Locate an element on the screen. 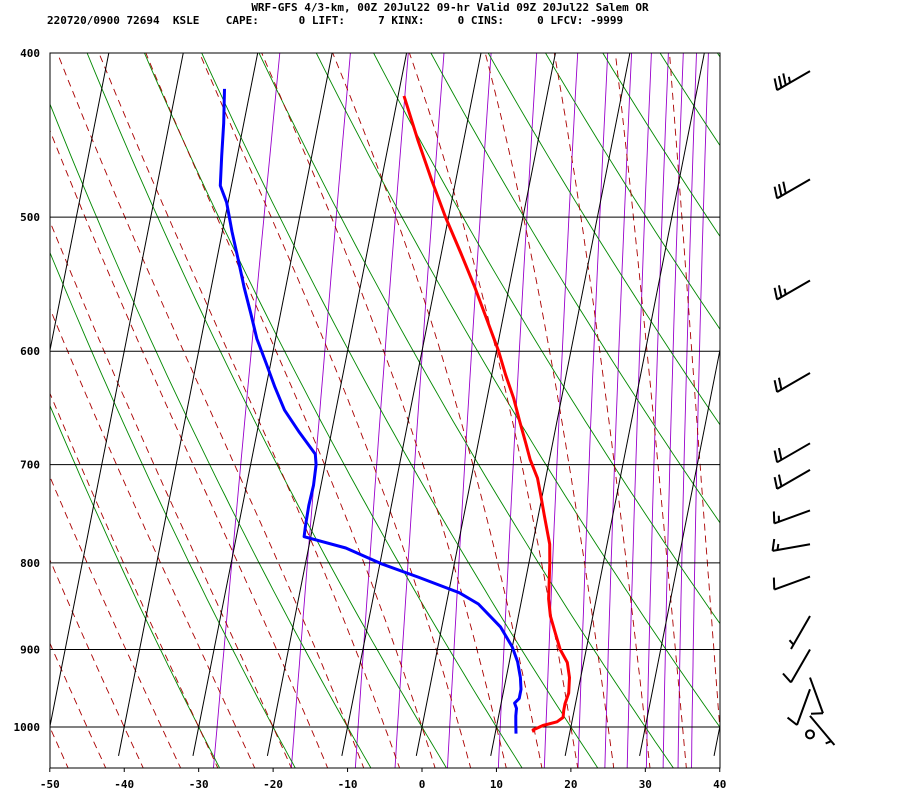 The height and width of the screenshot is (800, 900). x-tick-label: 40 is located at coordinates (719, 784).